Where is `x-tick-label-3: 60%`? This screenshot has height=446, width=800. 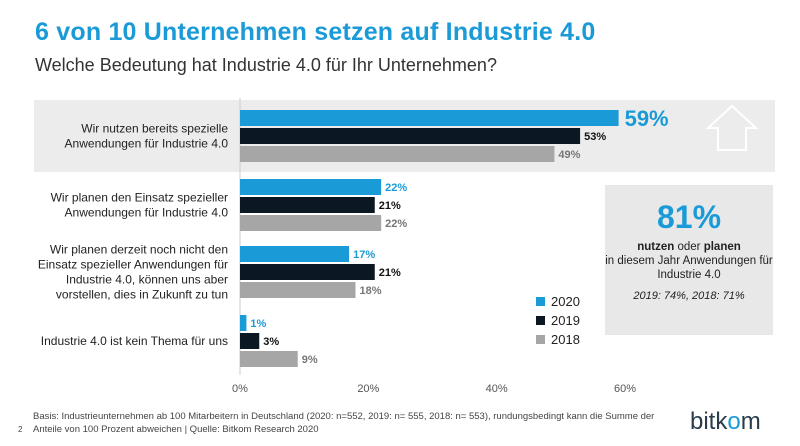
x-tick-label-3: 60% is located at coordinates (625, 389).